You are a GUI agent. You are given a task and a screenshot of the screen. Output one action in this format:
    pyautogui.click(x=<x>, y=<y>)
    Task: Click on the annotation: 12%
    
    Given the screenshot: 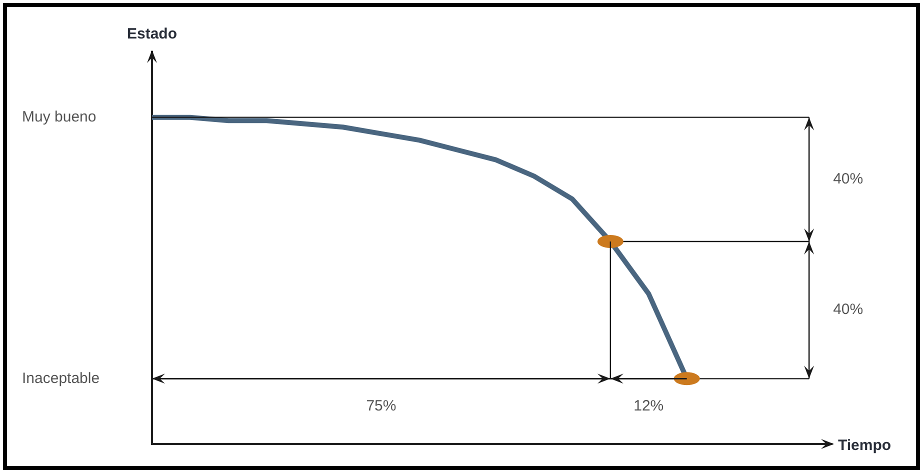 What is the action you would take?
    pyautogui.click(x=649, y=405)
    